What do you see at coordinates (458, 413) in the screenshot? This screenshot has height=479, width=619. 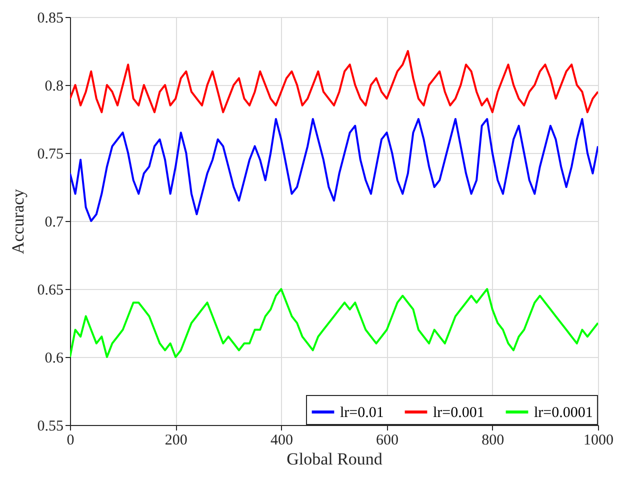 I see `legend-label: lr=0.001` at bounding box center [458, 413].